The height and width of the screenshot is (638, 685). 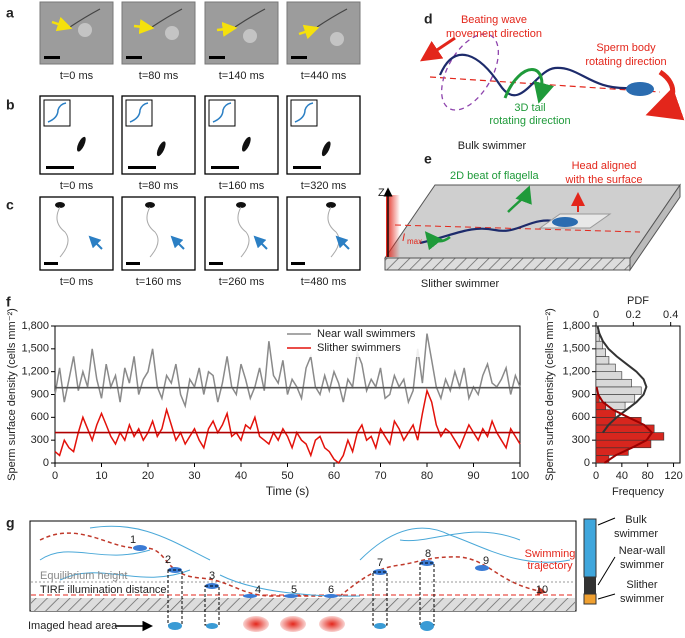 What do you see at coordinates (428, 554) in the screenshot?
I see `step-number: 8` at bounding box center [428, 554].